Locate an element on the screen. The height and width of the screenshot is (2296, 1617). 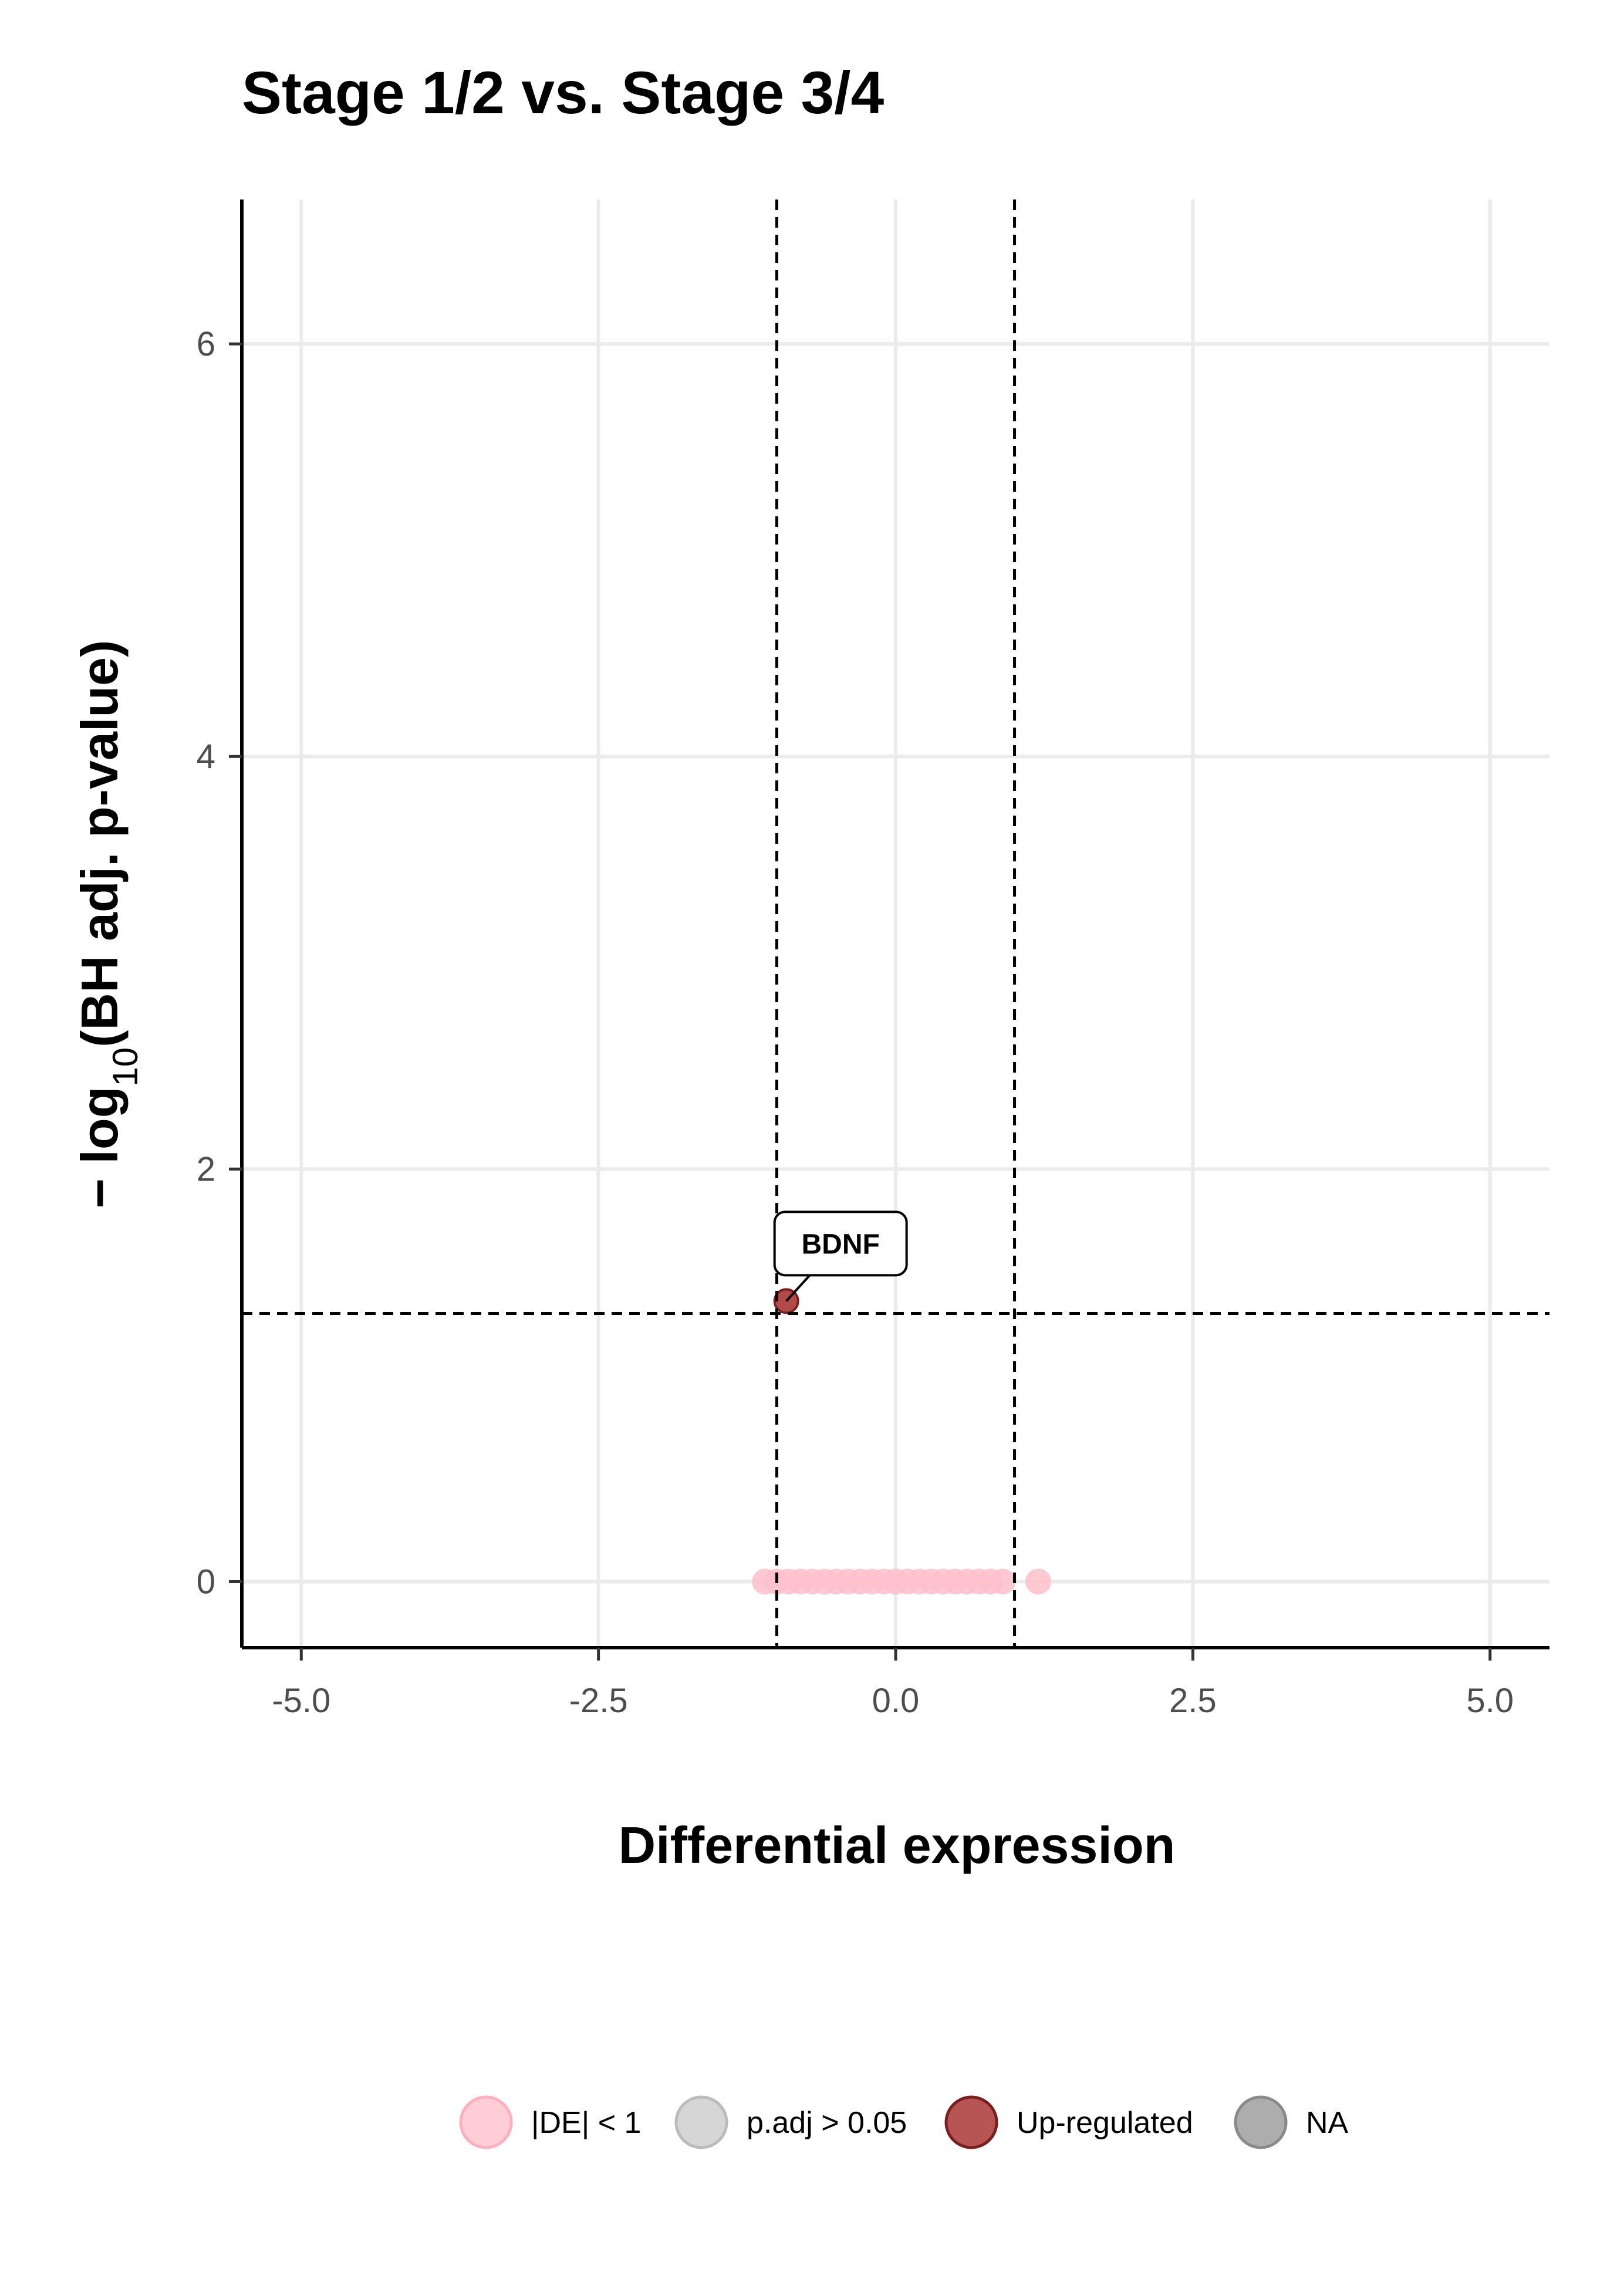
gene-label-box is located at coordinates (841, 1243).